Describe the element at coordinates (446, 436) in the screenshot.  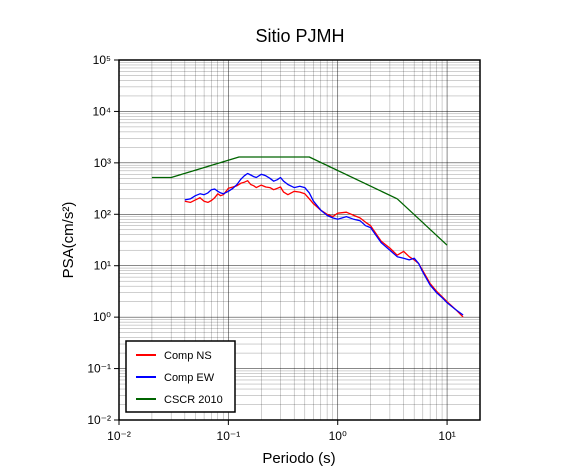
I see `x-tick-label: 10¹` at that location.